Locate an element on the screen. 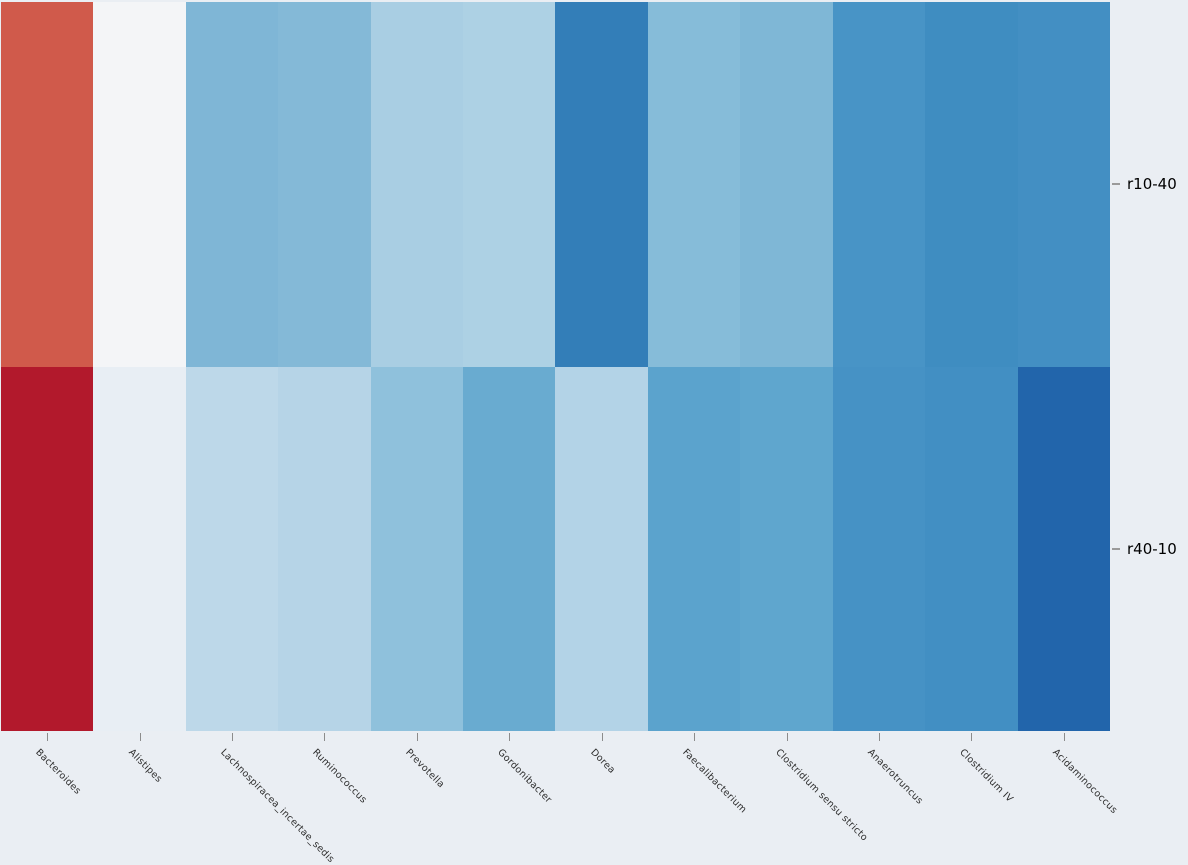 The height and width of the screenshot is (865, 1188). x-tick-label: Gordonibacter is located at coordinates (525, 776).